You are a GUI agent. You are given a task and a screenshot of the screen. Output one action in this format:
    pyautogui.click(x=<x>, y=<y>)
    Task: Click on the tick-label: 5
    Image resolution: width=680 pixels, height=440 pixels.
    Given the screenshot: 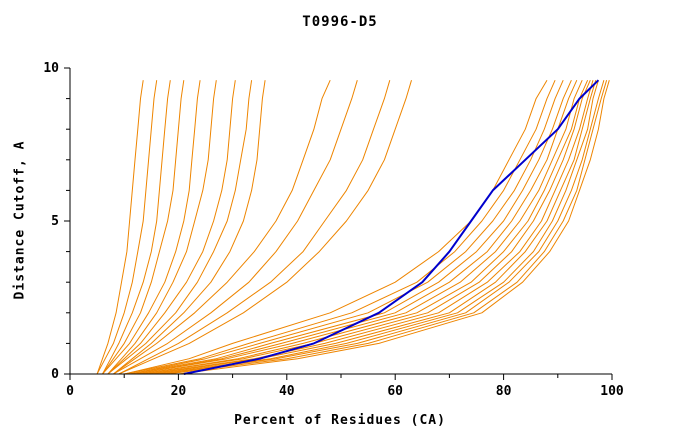 What is the action you would take?
    pyautogui.click(x=55, y=221)
    